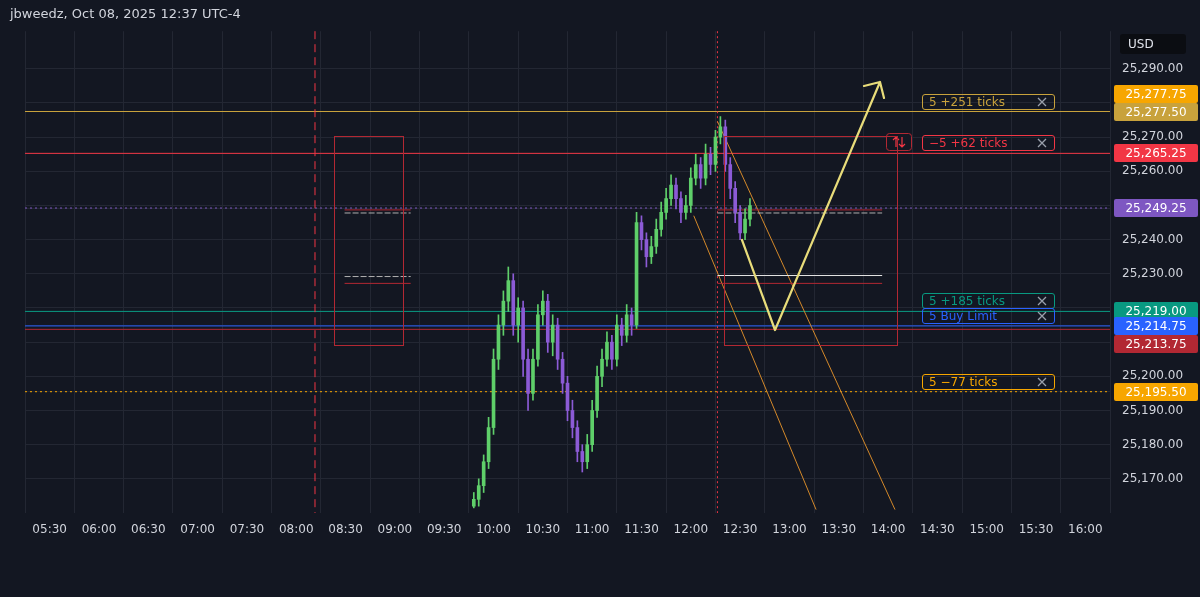 Image resolution: width=1200 pixels, height=597 pixels. What do you see at coordinates (247, 529) in the screenshot?
I see `x-tick-label: 07:30` at bounding box center [247, 529].